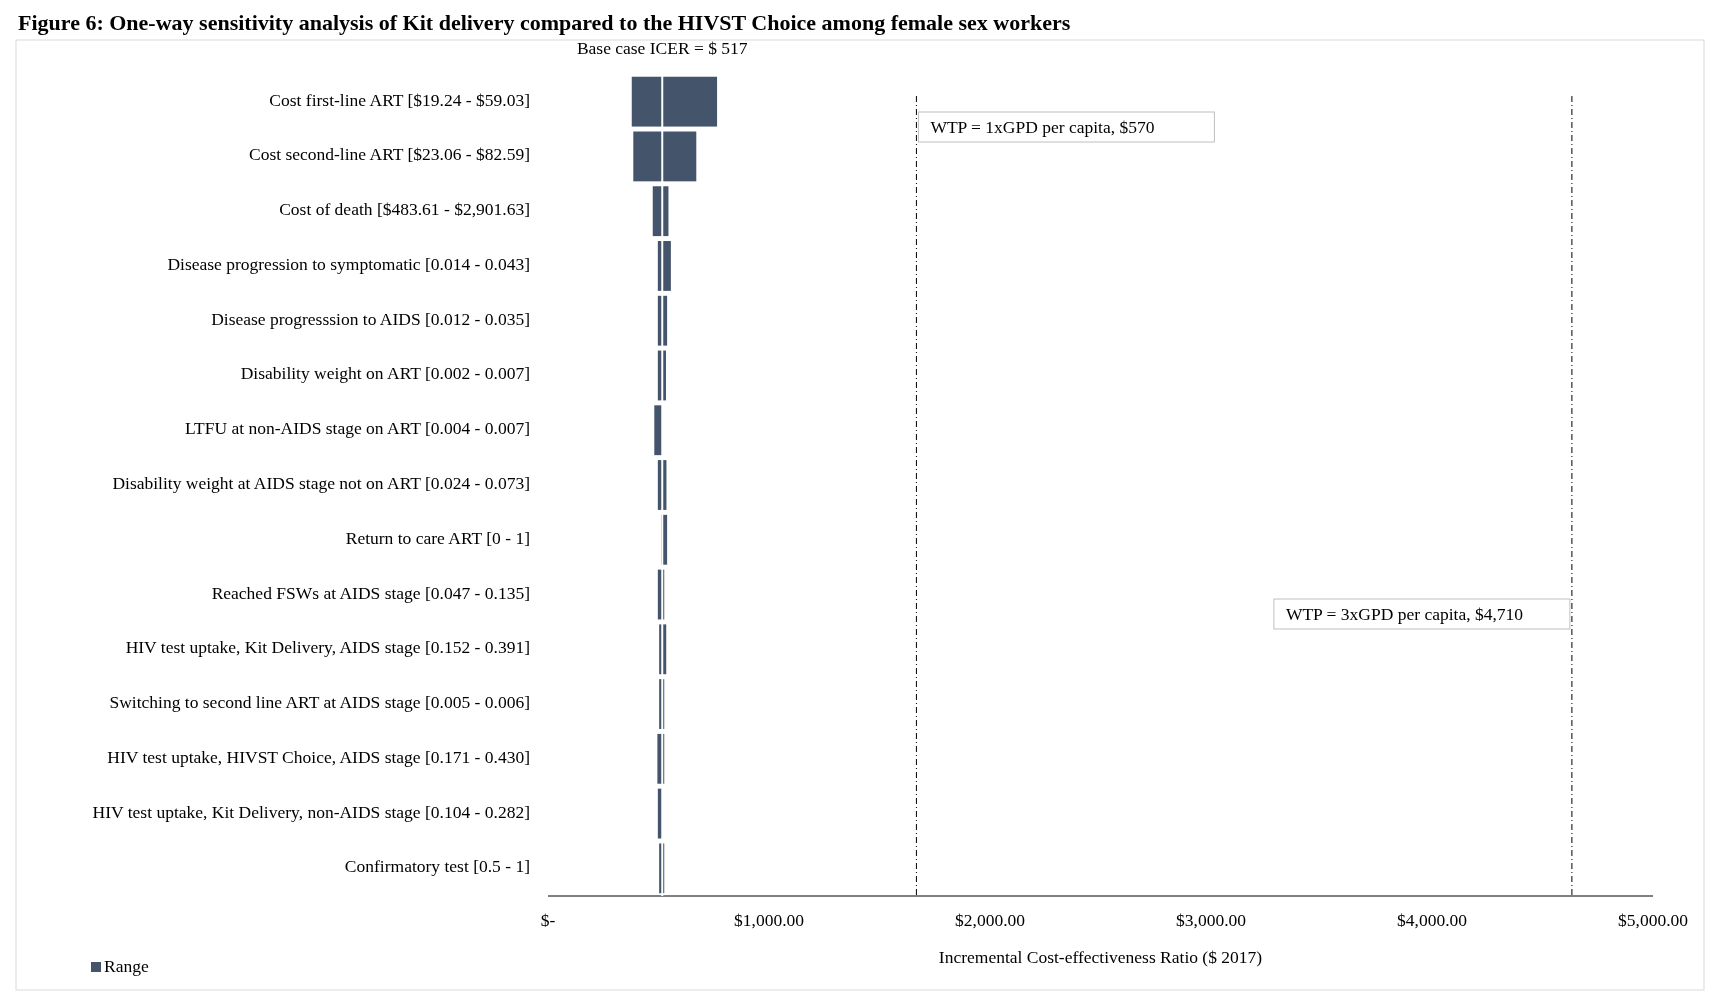 Image resolution: width=1716 pixels, height=1008 pixels. What do you see at coordinates (1432, 920) in the screenshot?
I see `x-tick-label: $4,000.00` at bounding box center [1432, 920].